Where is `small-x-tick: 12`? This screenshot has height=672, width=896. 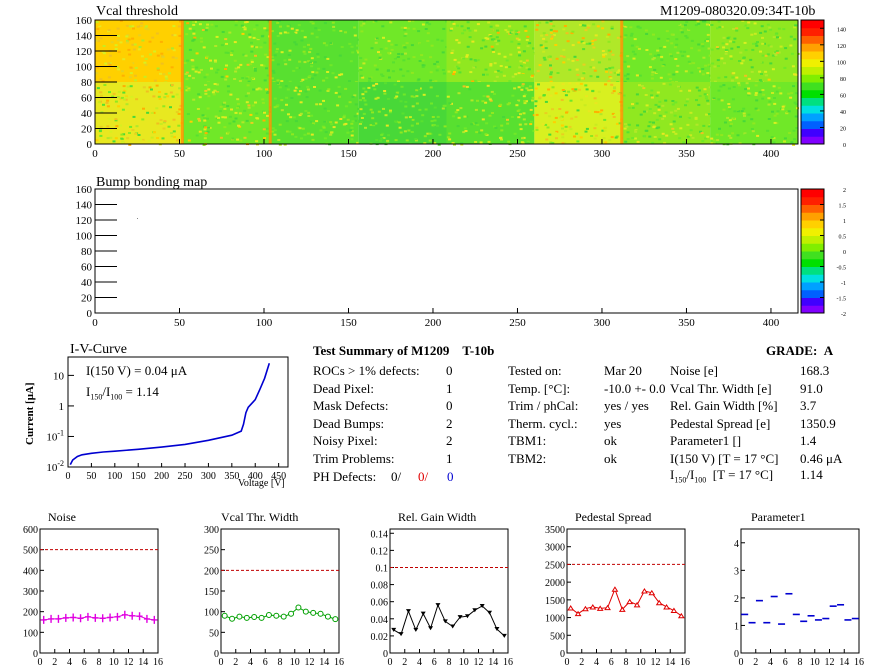 small-x-tick: 12 is located at coordinates (830, 662).